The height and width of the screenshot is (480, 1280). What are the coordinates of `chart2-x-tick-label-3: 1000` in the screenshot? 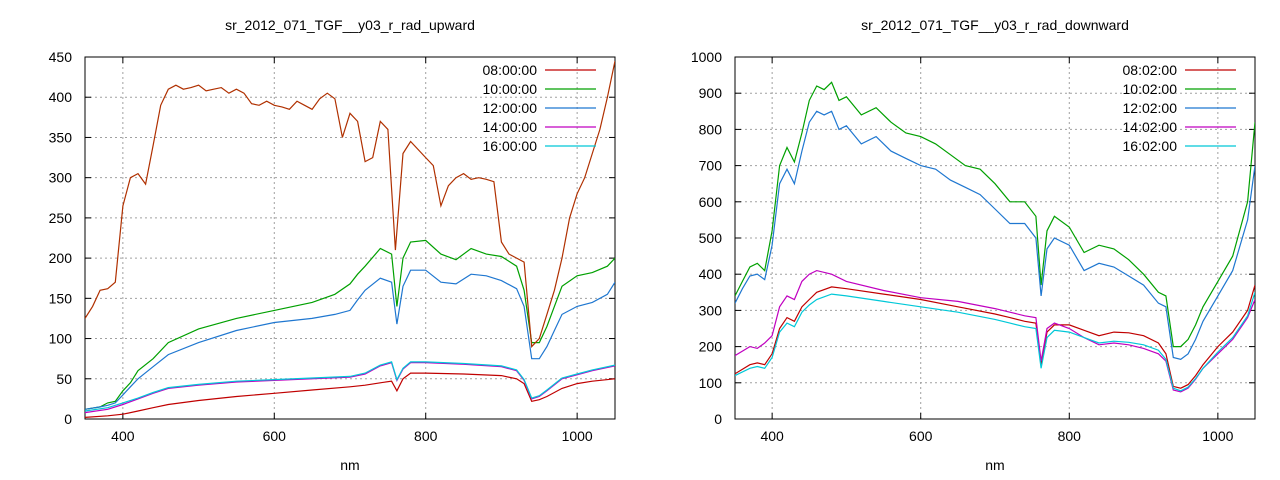 It's located at (1217, 436).